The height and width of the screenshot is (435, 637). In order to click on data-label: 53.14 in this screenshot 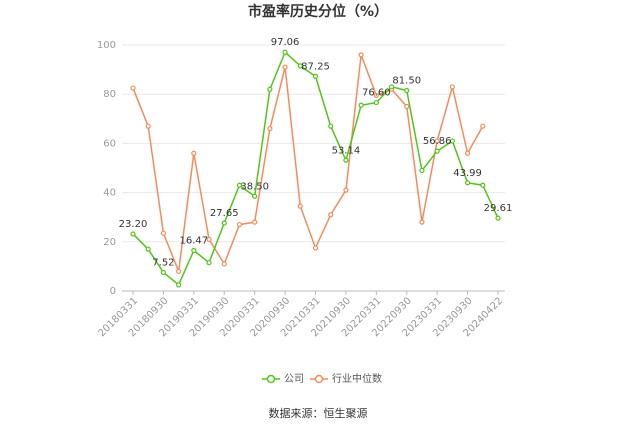, I will do `click(346, 150)`.